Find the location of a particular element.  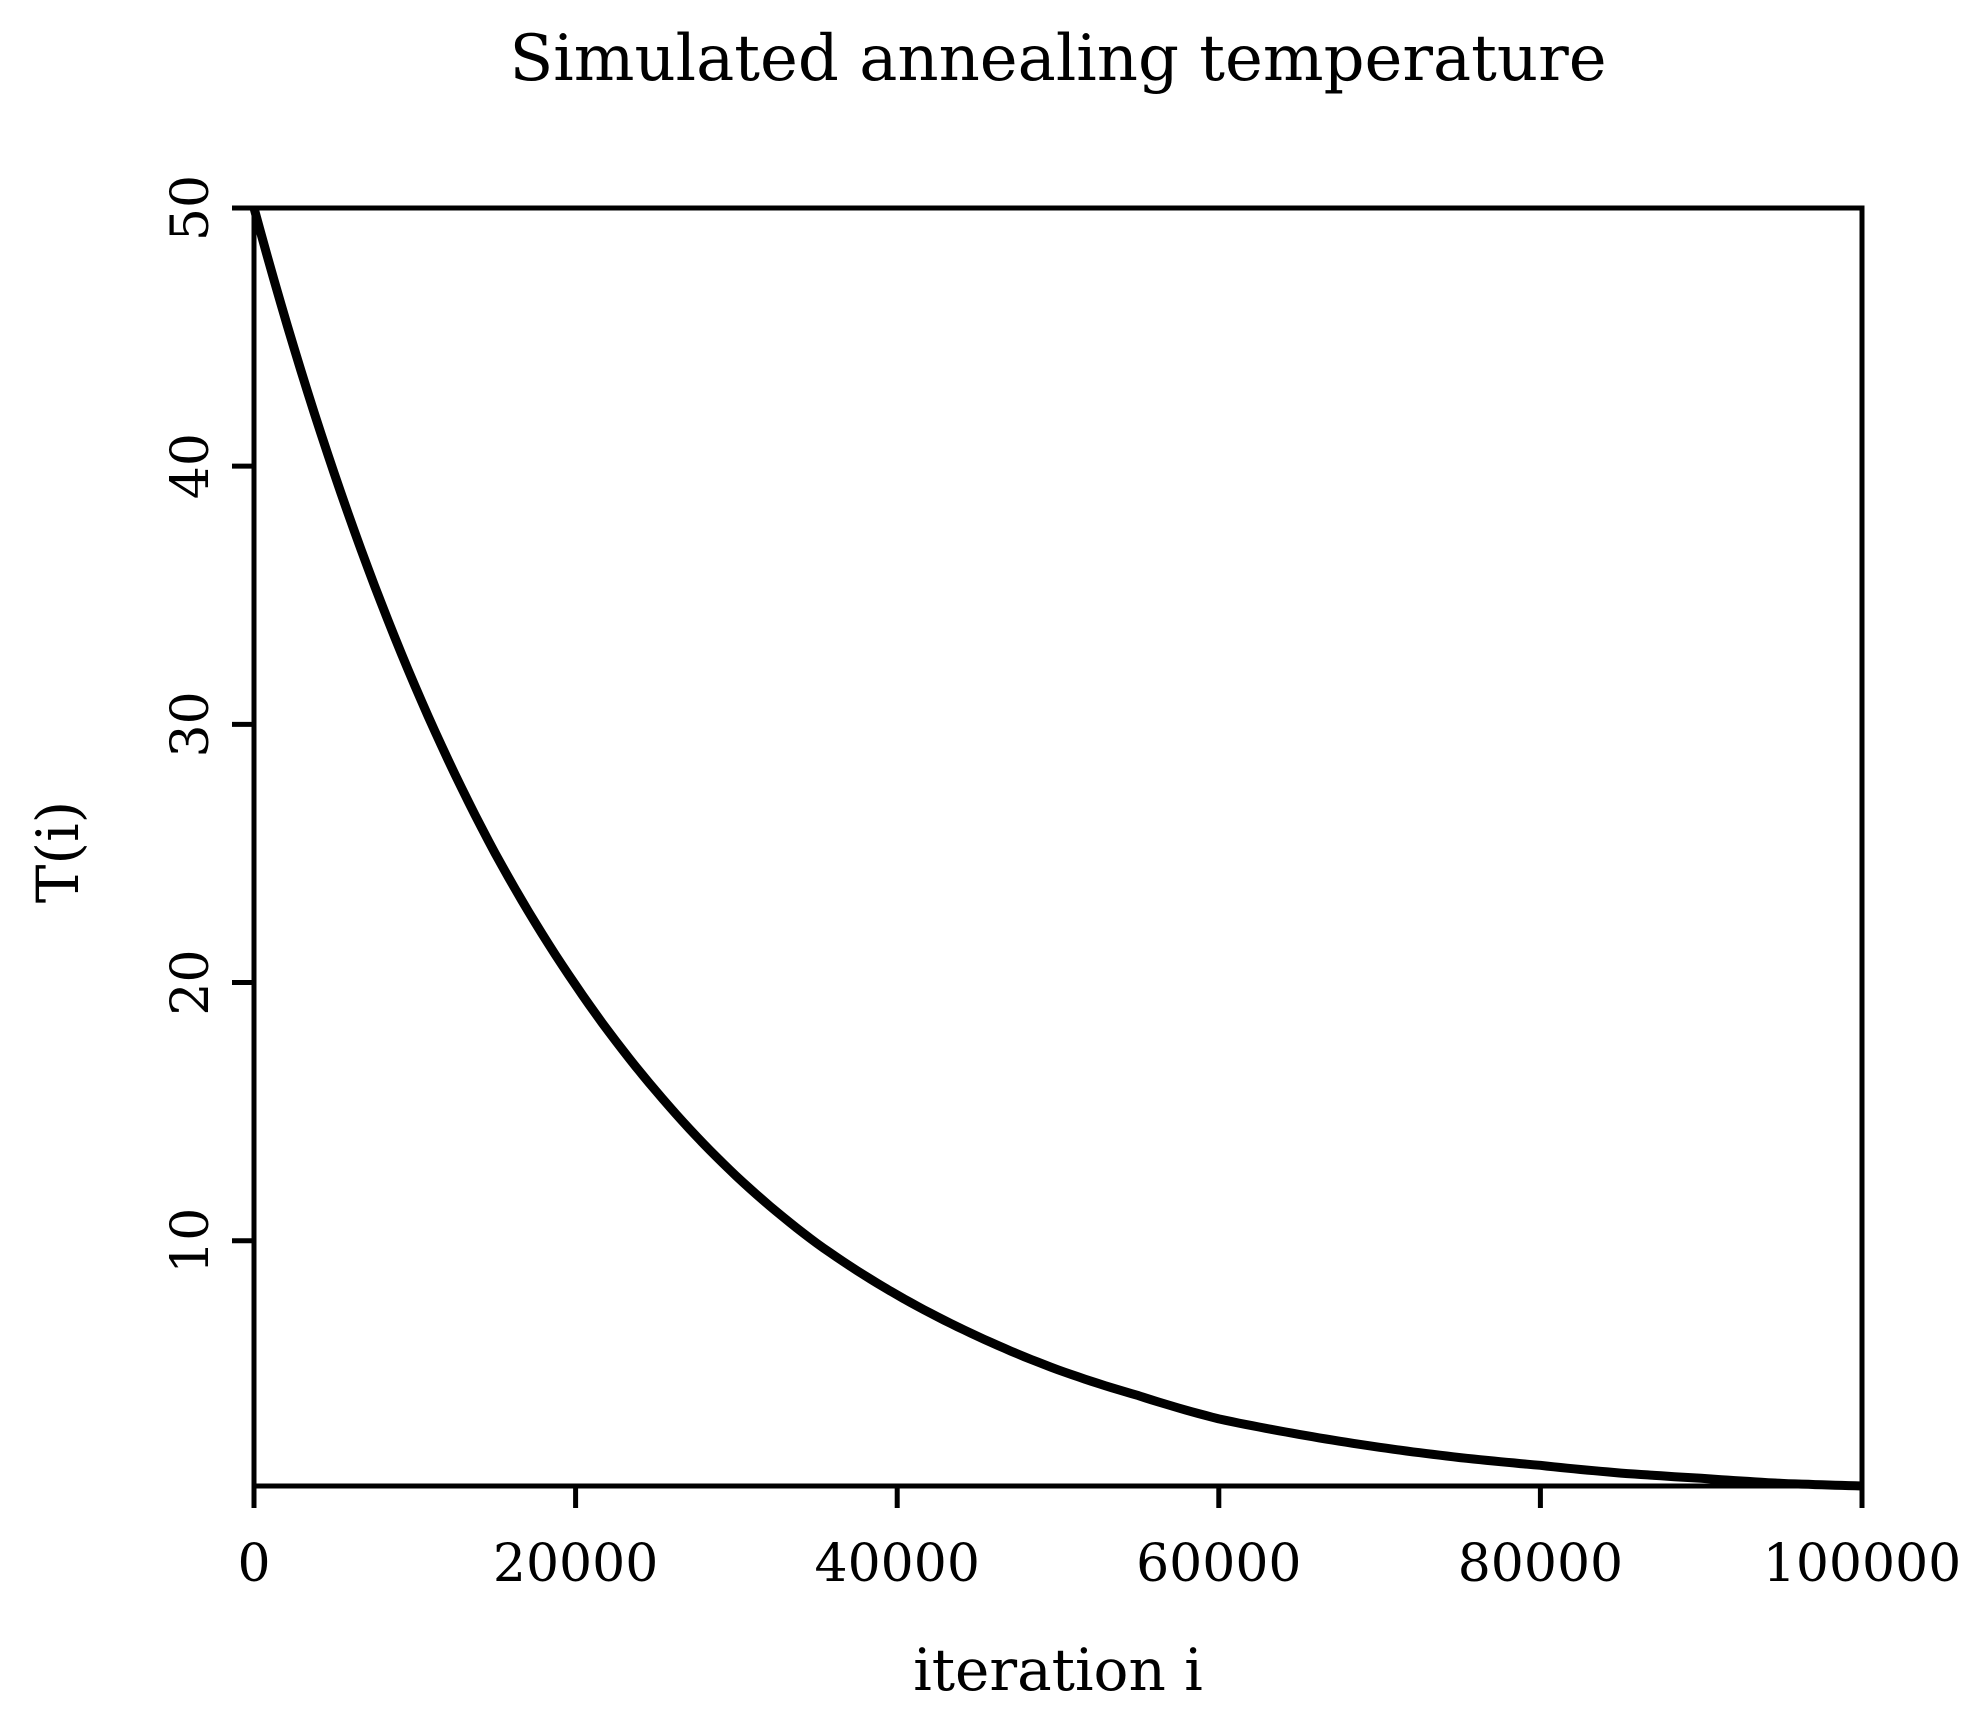

chart-title: Simulated annealing temperature is located at coordinates (1057, 59).